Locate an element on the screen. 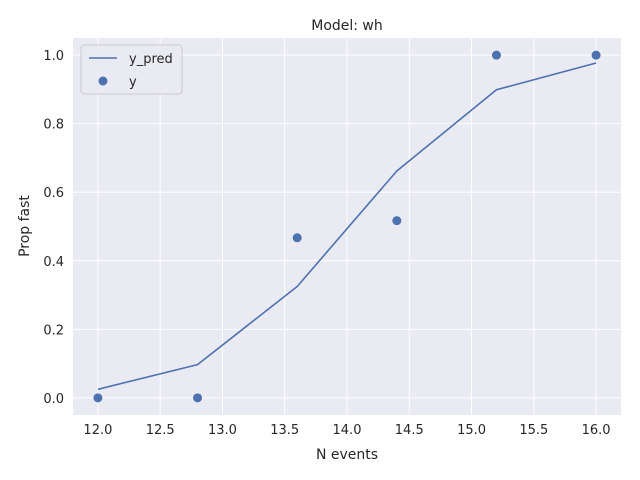 This screenshot has width=640, height=480. x-tick-label: 13.5 is located at coordinates (284, 430).